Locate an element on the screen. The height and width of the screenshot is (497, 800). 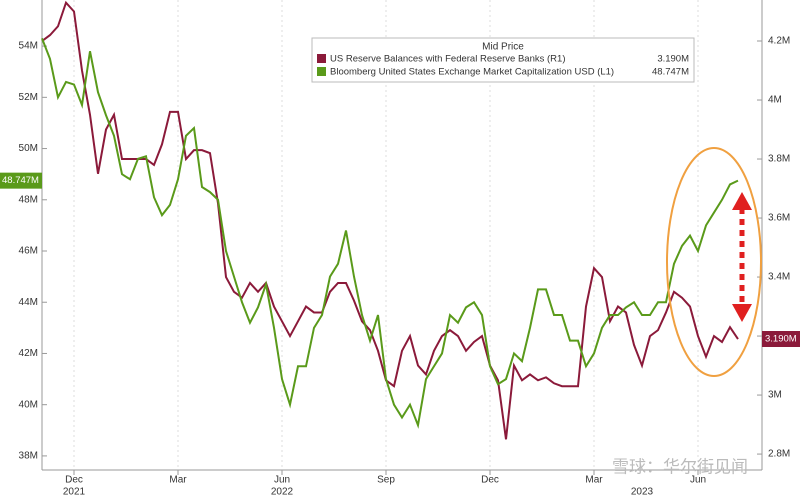
x-tick-label: Sep is located at coordinates (386, 480).